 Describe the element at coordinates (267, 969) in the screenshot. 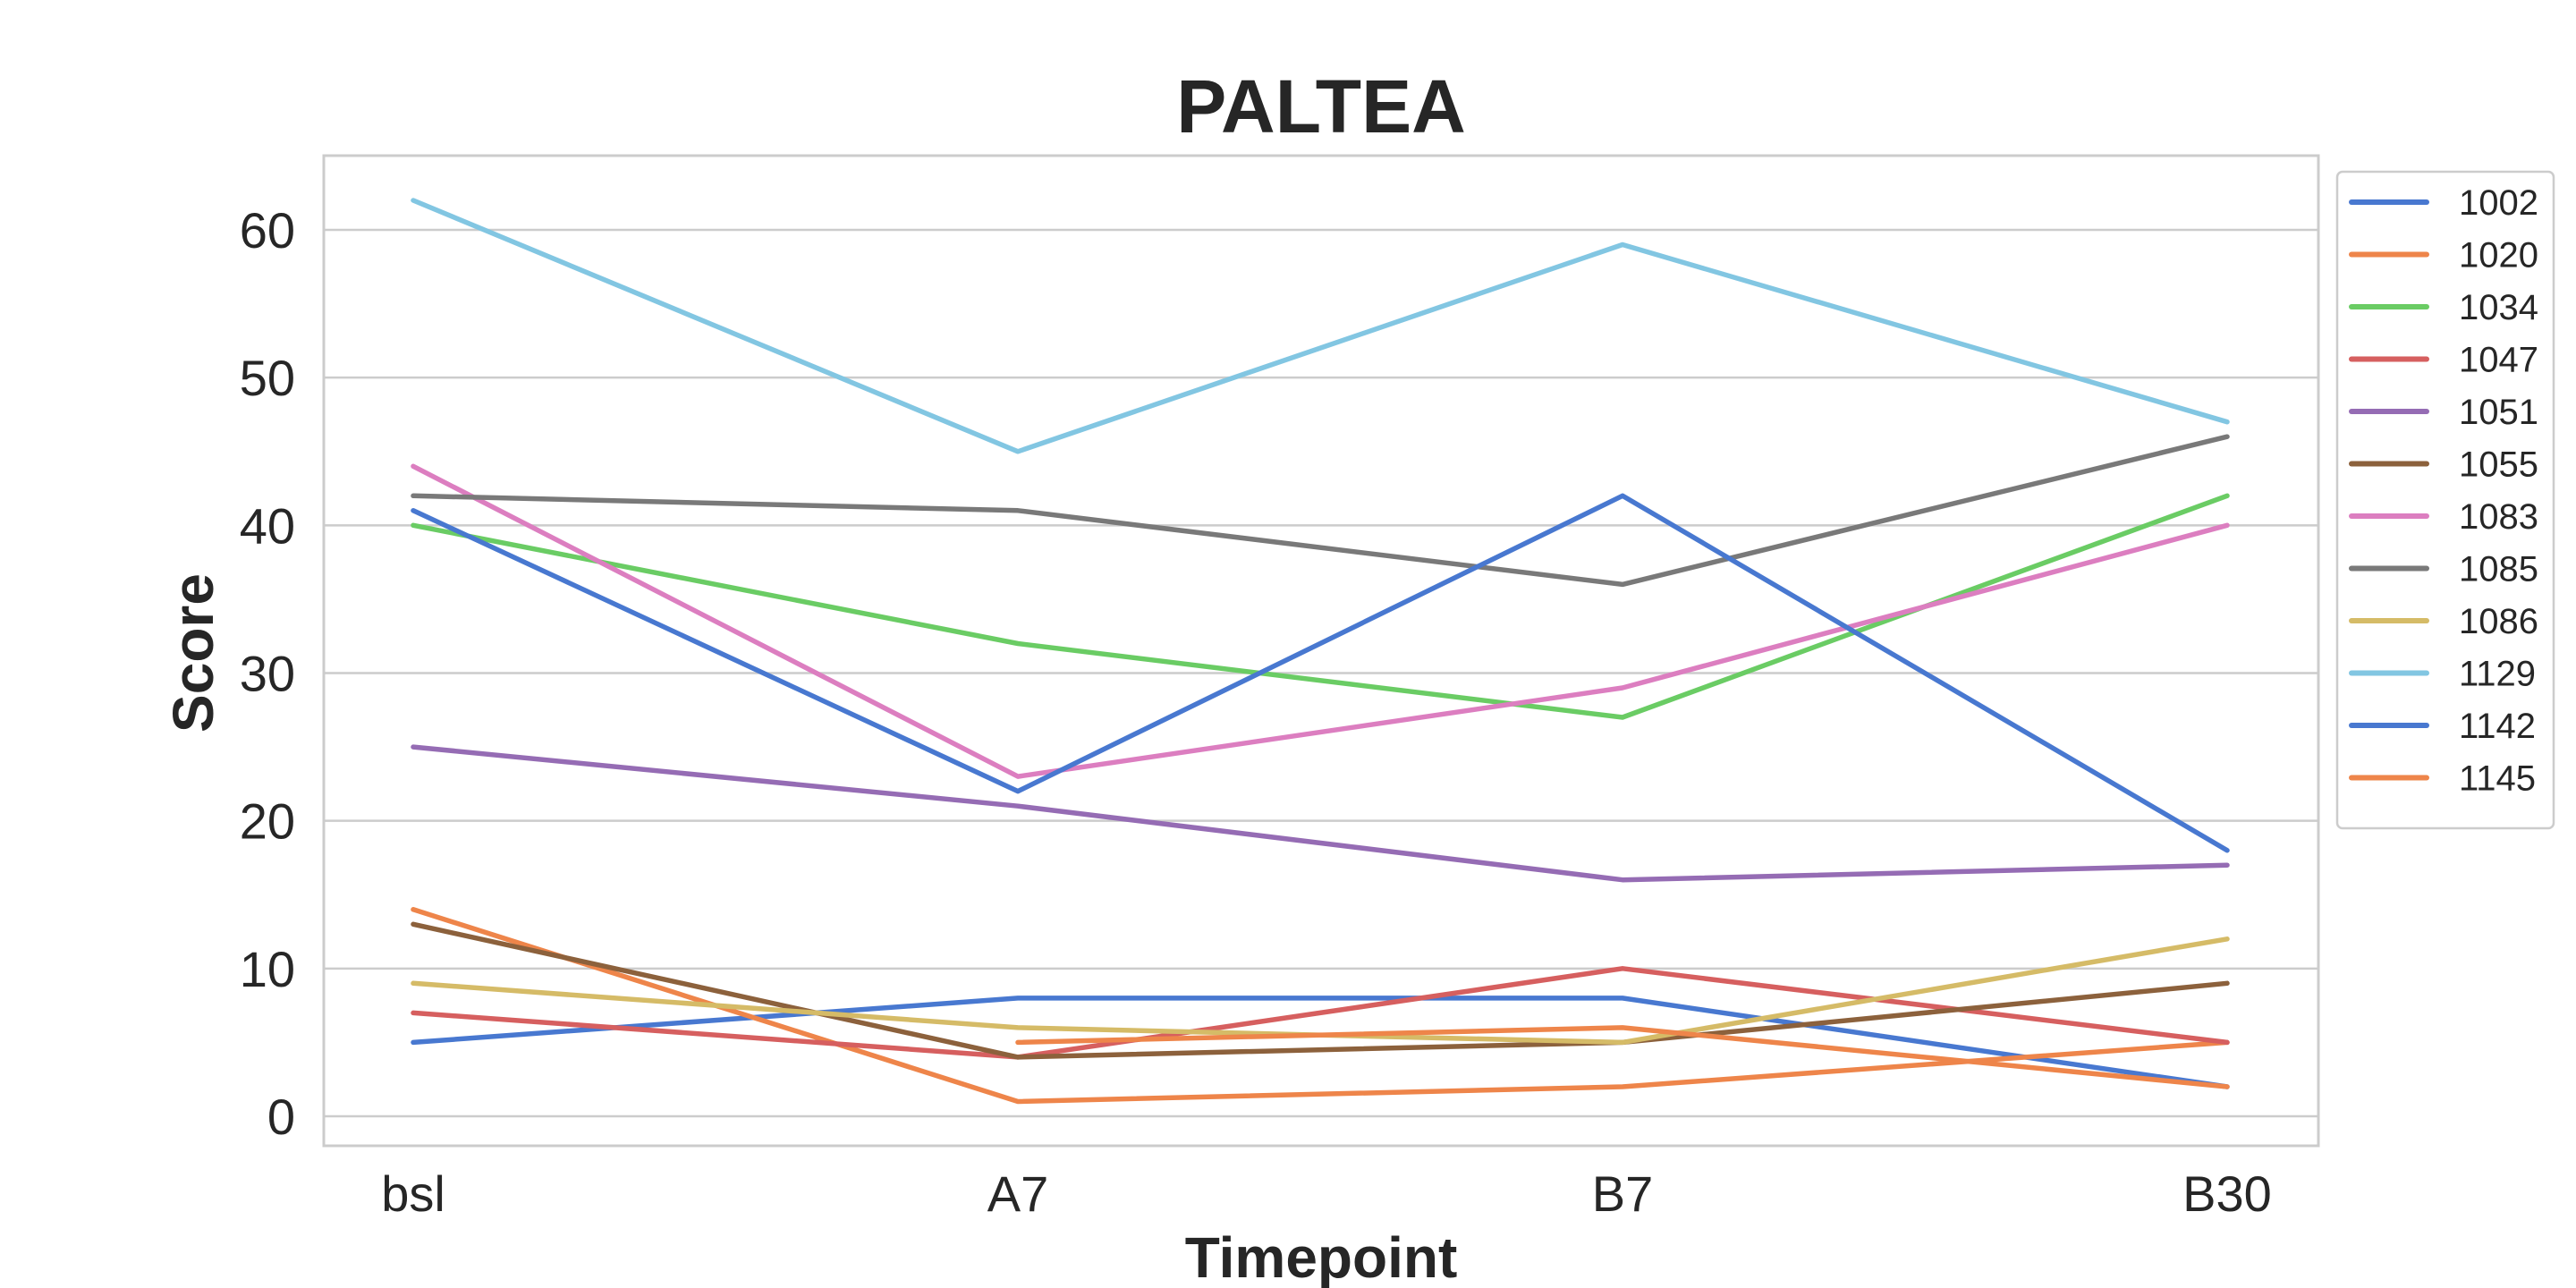

I see `y-tick-label: 10` at that location.